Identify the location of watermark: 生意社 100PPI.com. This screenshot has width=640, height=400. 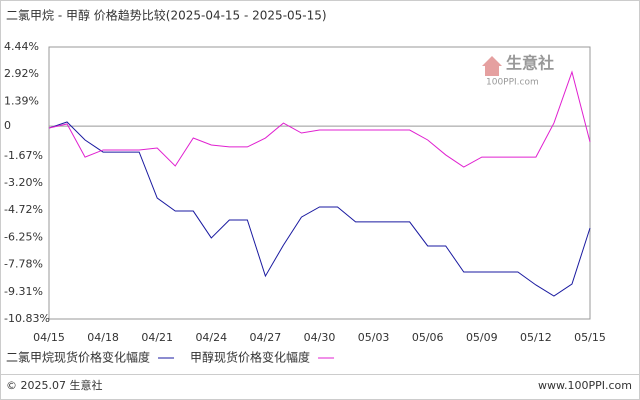
(518, 71).